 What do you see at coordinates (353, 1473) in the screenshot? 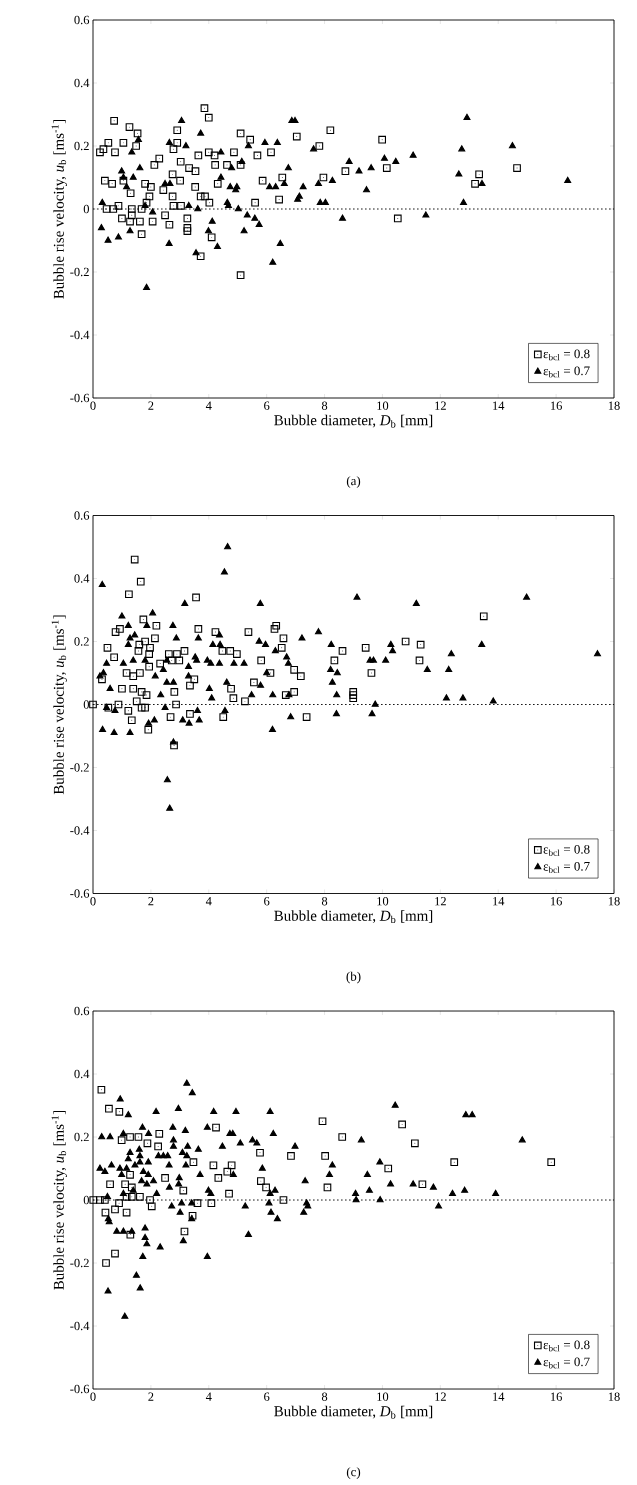
I see `text: (c)` at bounding box center [353, 1473].